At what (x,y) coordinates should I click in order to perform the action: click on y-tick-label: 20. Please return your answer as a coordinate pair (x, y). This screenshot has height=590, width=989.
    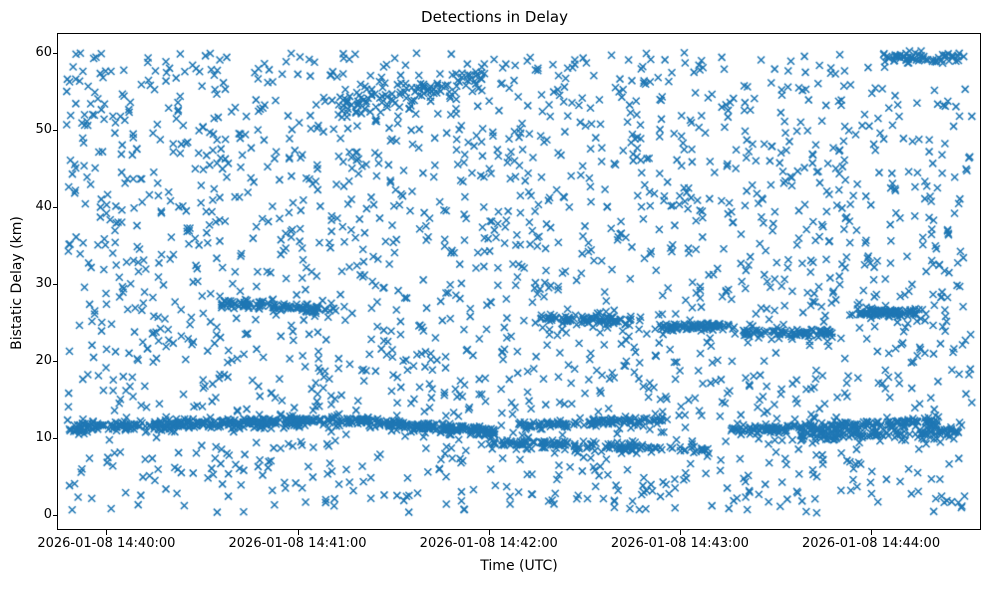
    Looking at the image, I should click on (43, 361).